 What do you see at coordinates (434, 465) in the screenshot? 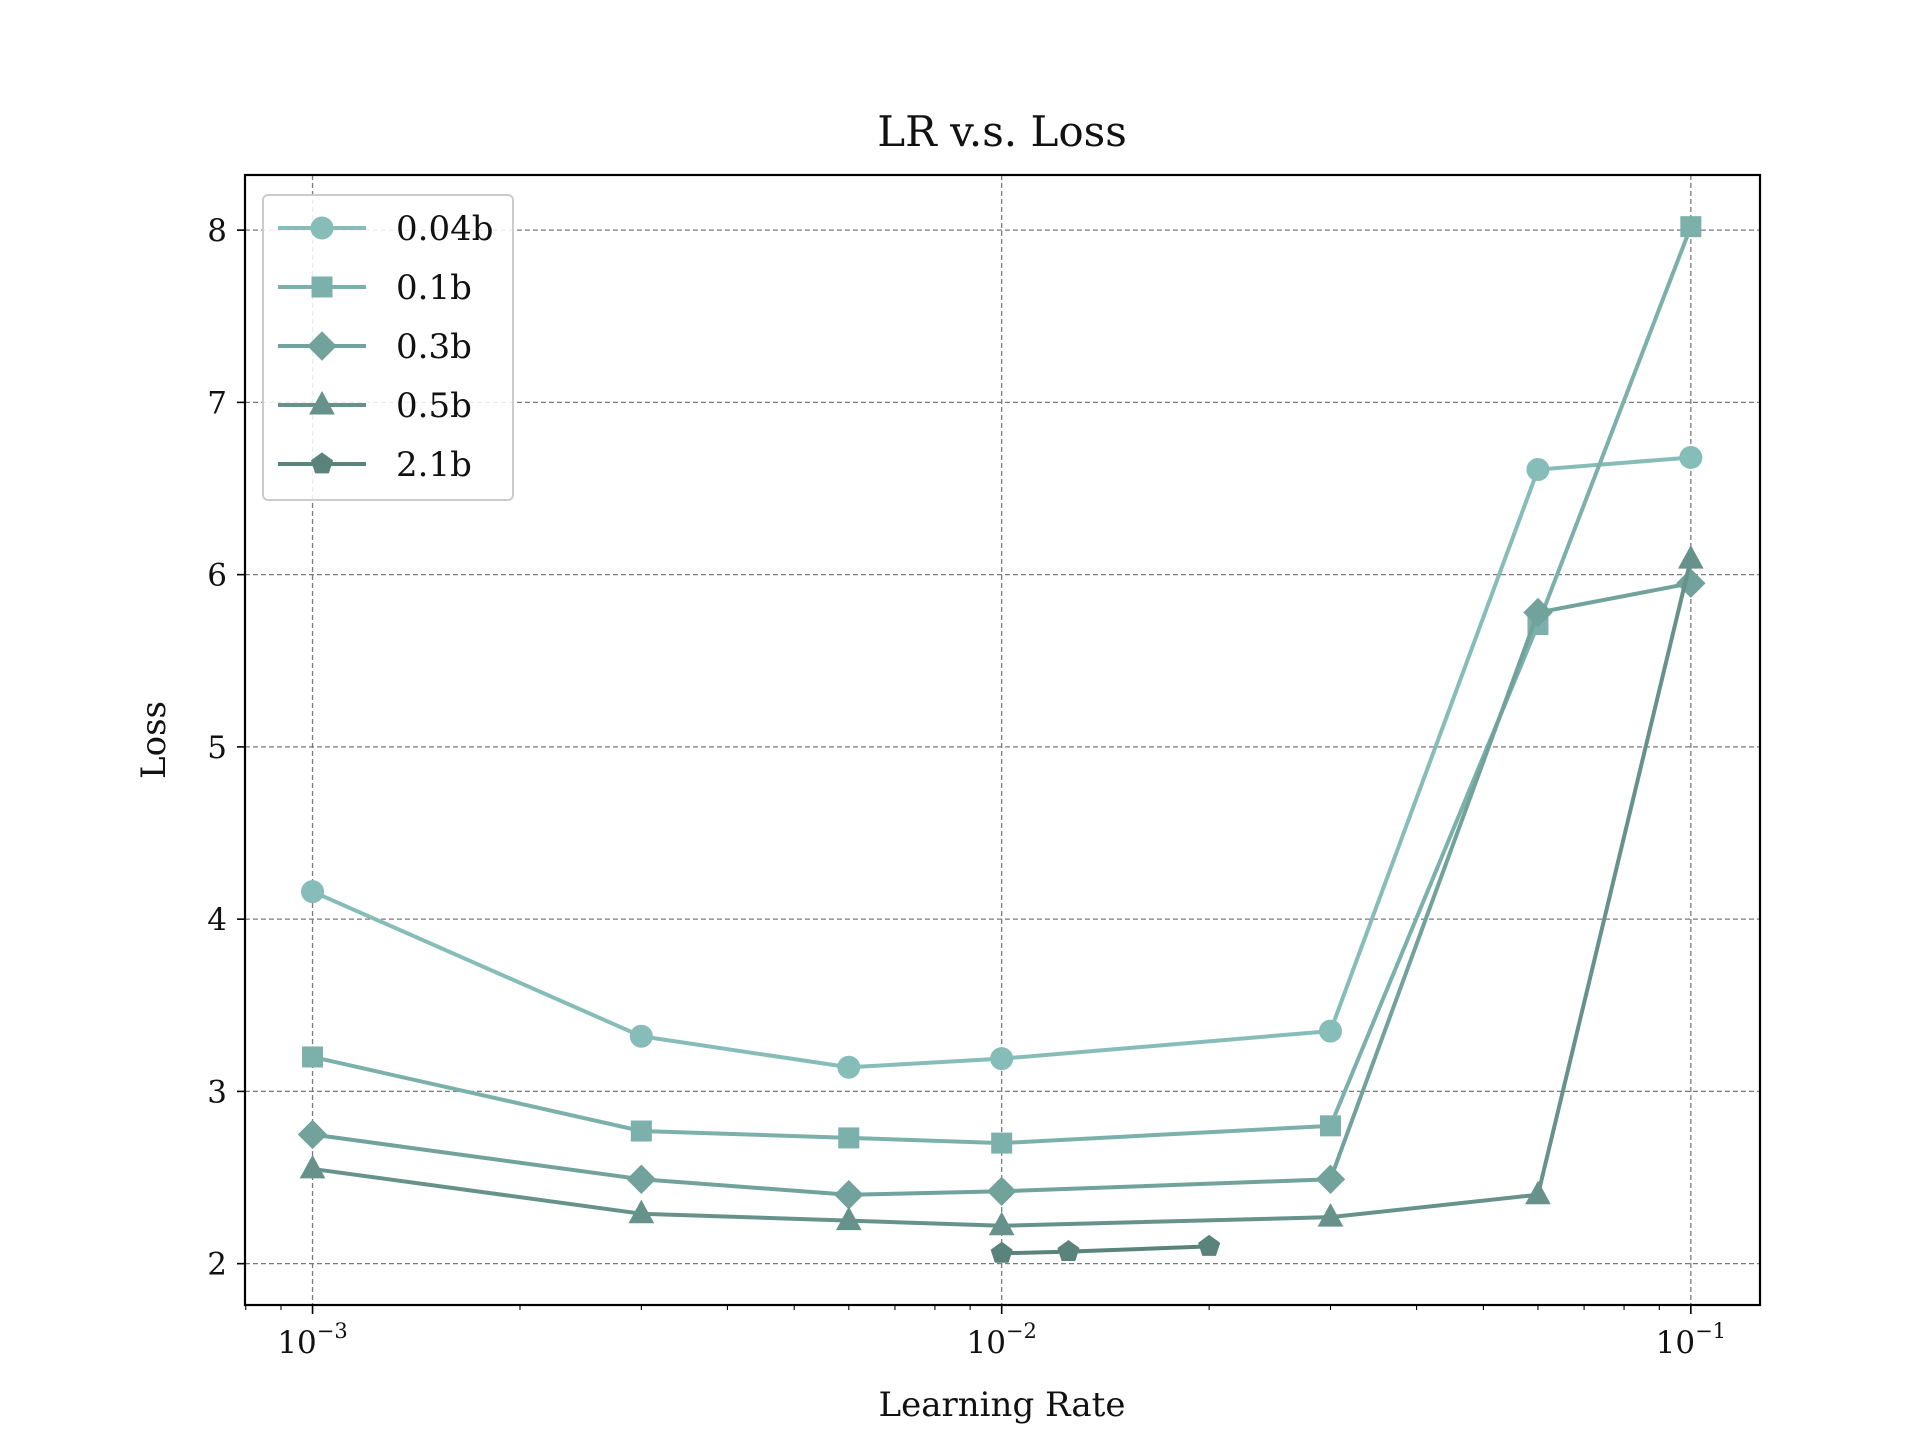
I see `legend-label: 2.1b` at bounding box center [434, 465].